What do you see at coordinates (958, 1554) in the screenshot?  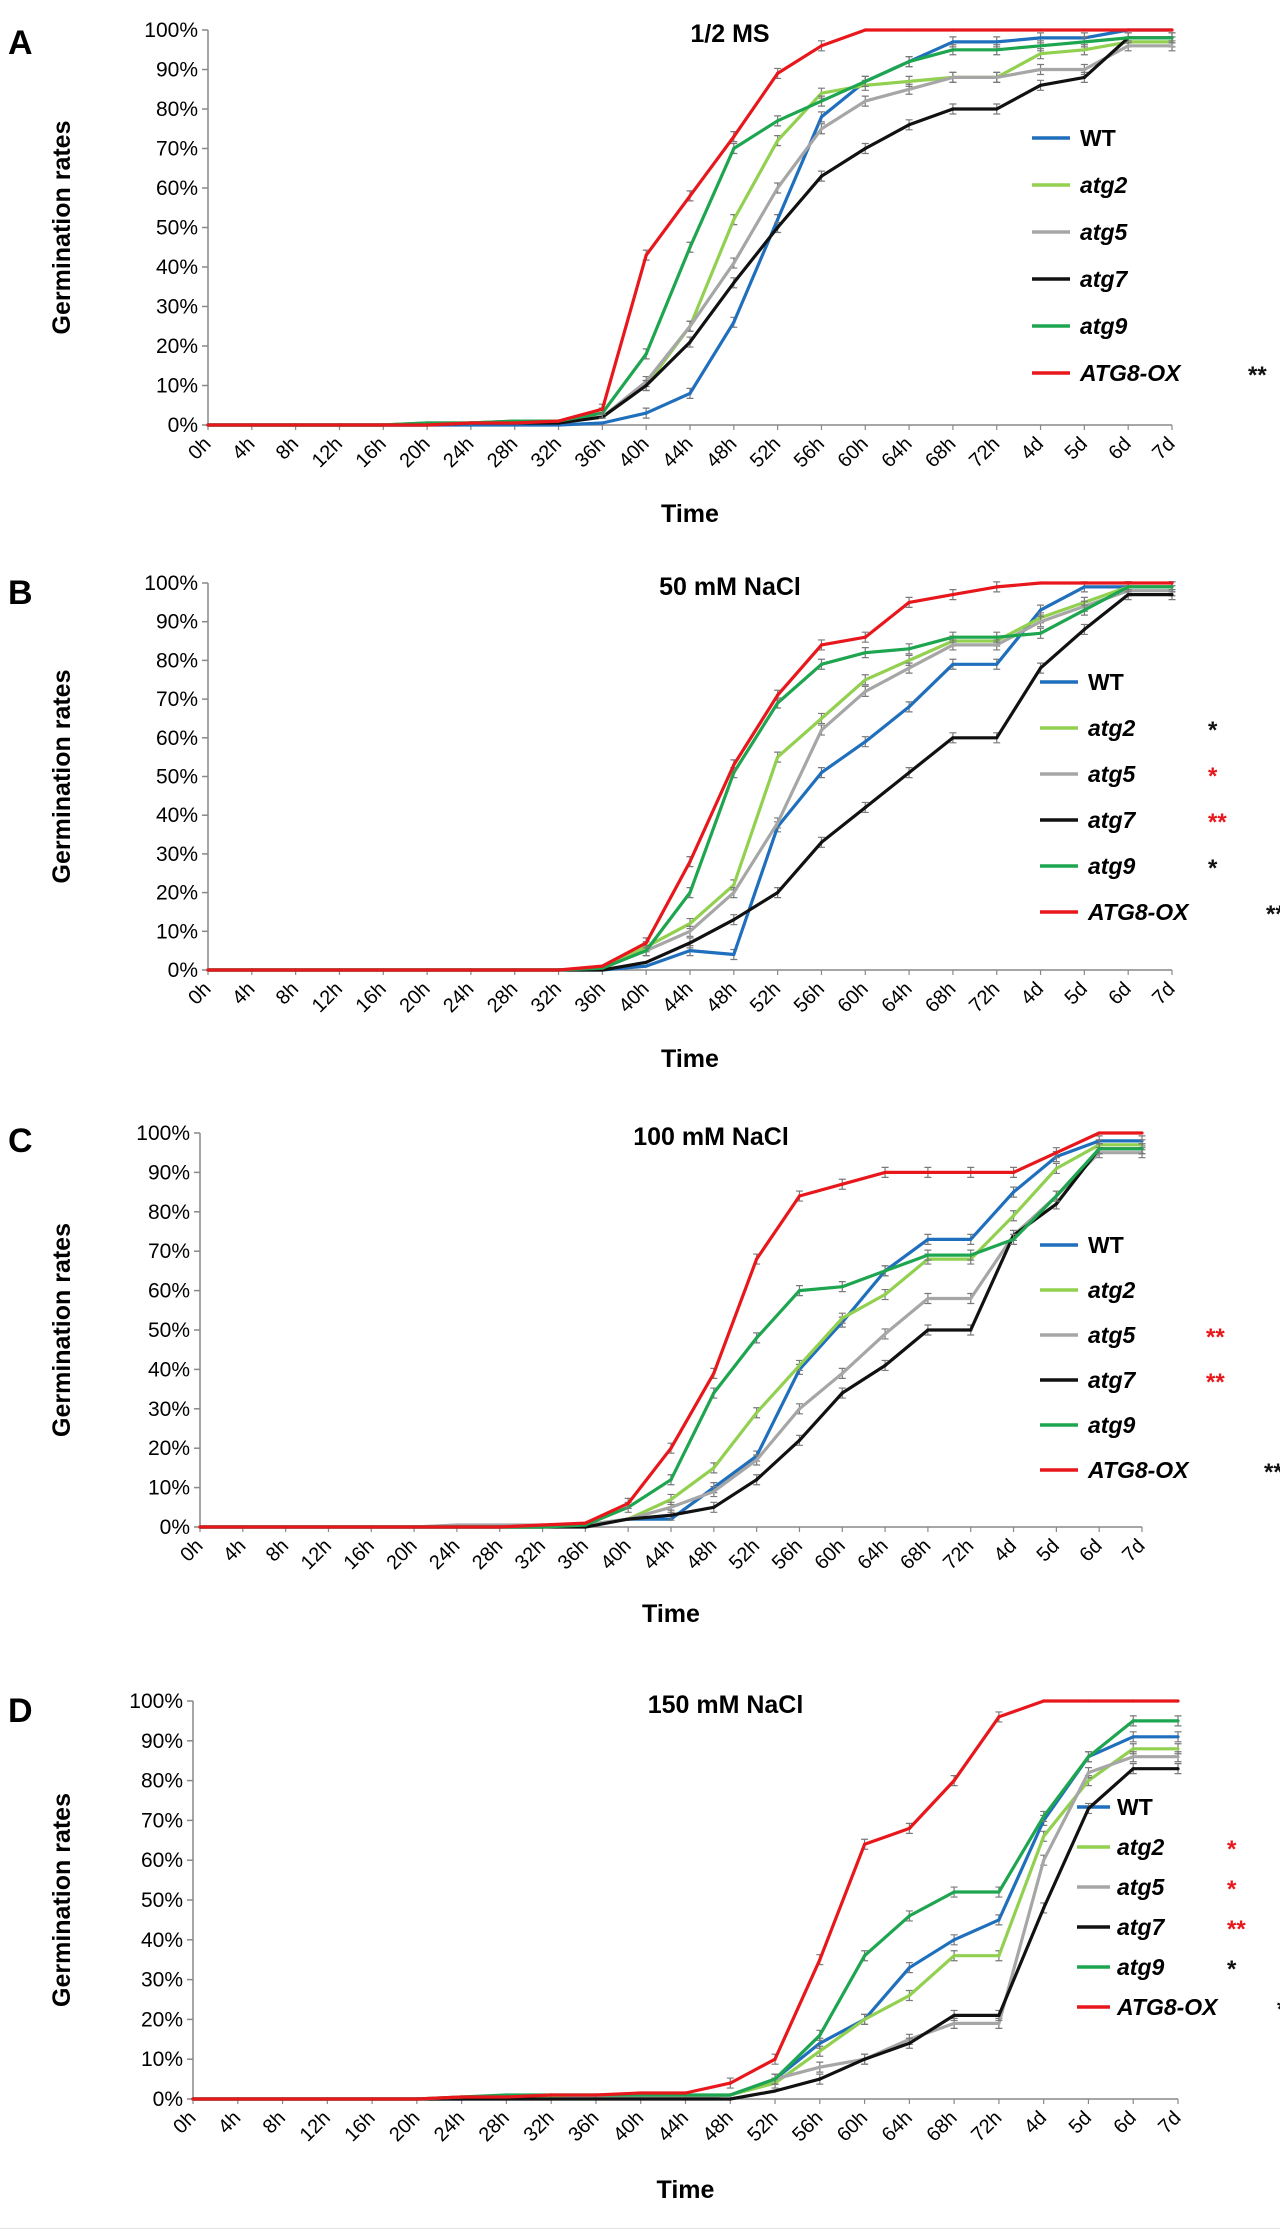 I see `x-tick-label: 72h` at bounding box center [958, 1554].